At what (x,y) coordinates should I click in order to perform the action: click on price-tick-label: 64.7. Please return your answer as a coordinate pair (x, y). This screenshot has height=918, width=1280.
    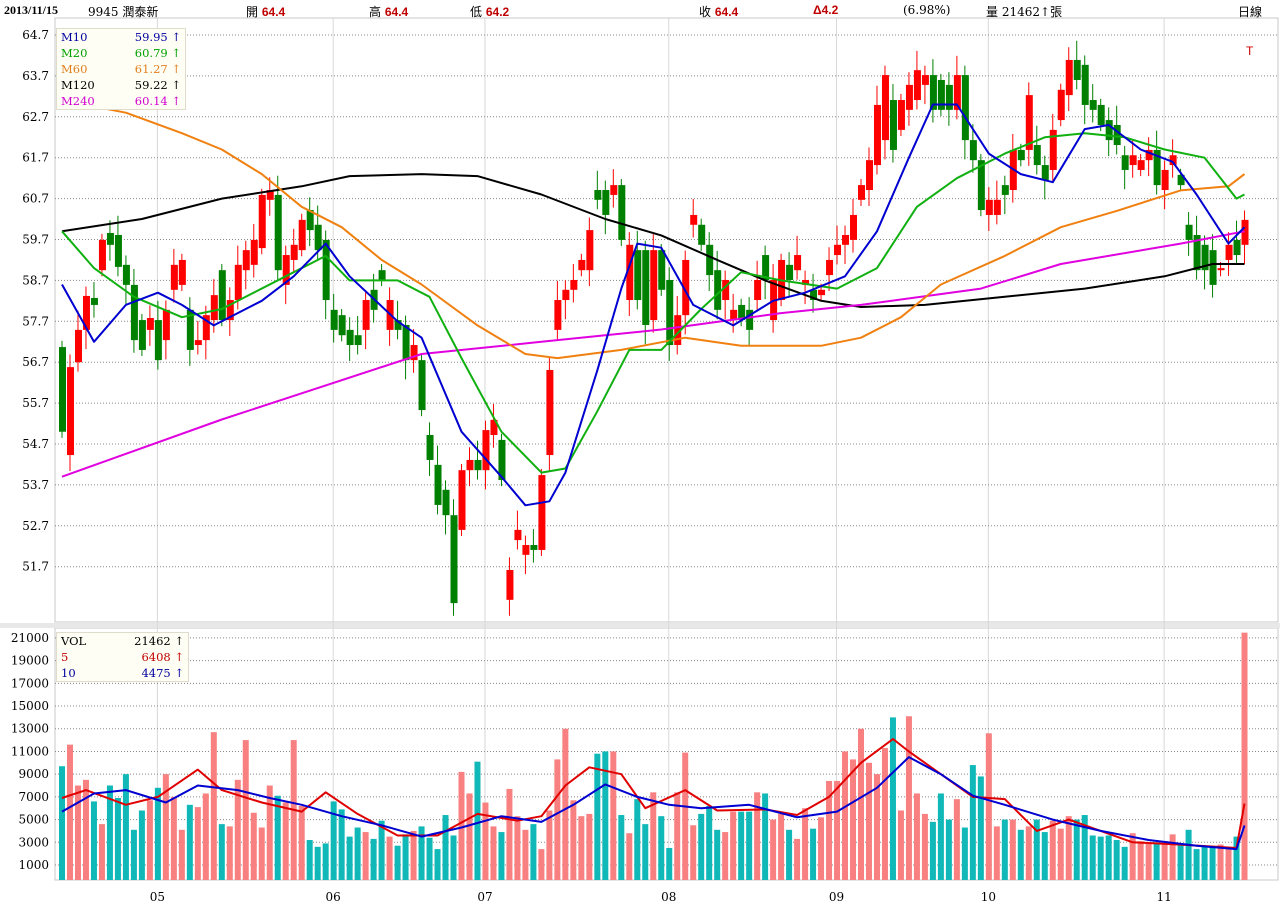
    Looking at the image, I should click on (35, 35).